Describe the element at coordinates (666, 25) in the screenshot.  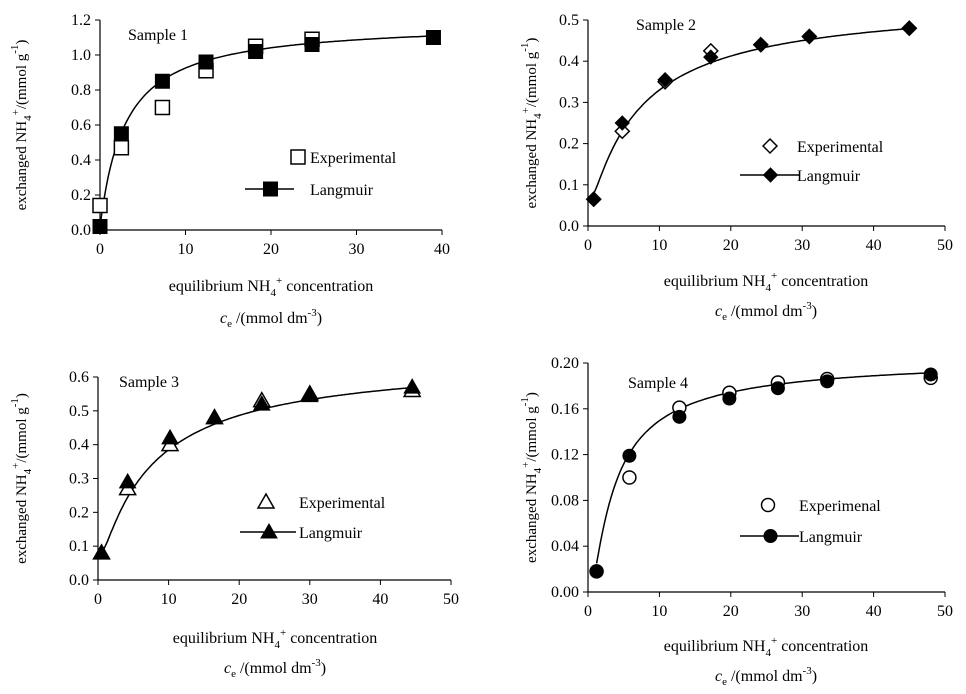
I see `sample-title: Sample 2` at that location.